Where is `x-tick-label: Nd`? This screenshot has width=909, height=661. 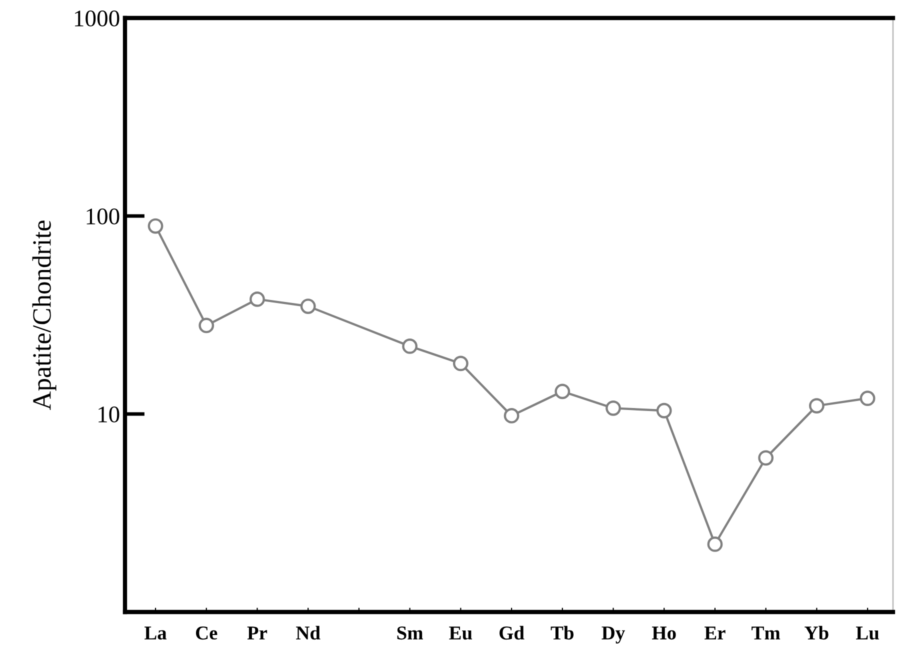
x-tick-label: Nd is located at coordinates (308, 633).